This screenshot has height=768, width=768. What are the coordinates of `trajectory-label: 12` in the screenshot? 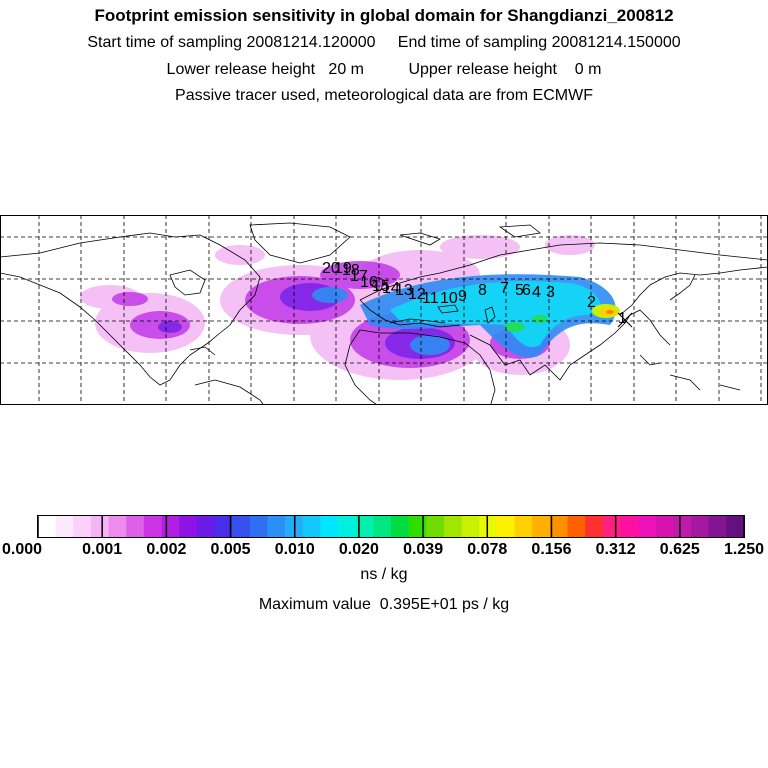 It's located at (417, 294).